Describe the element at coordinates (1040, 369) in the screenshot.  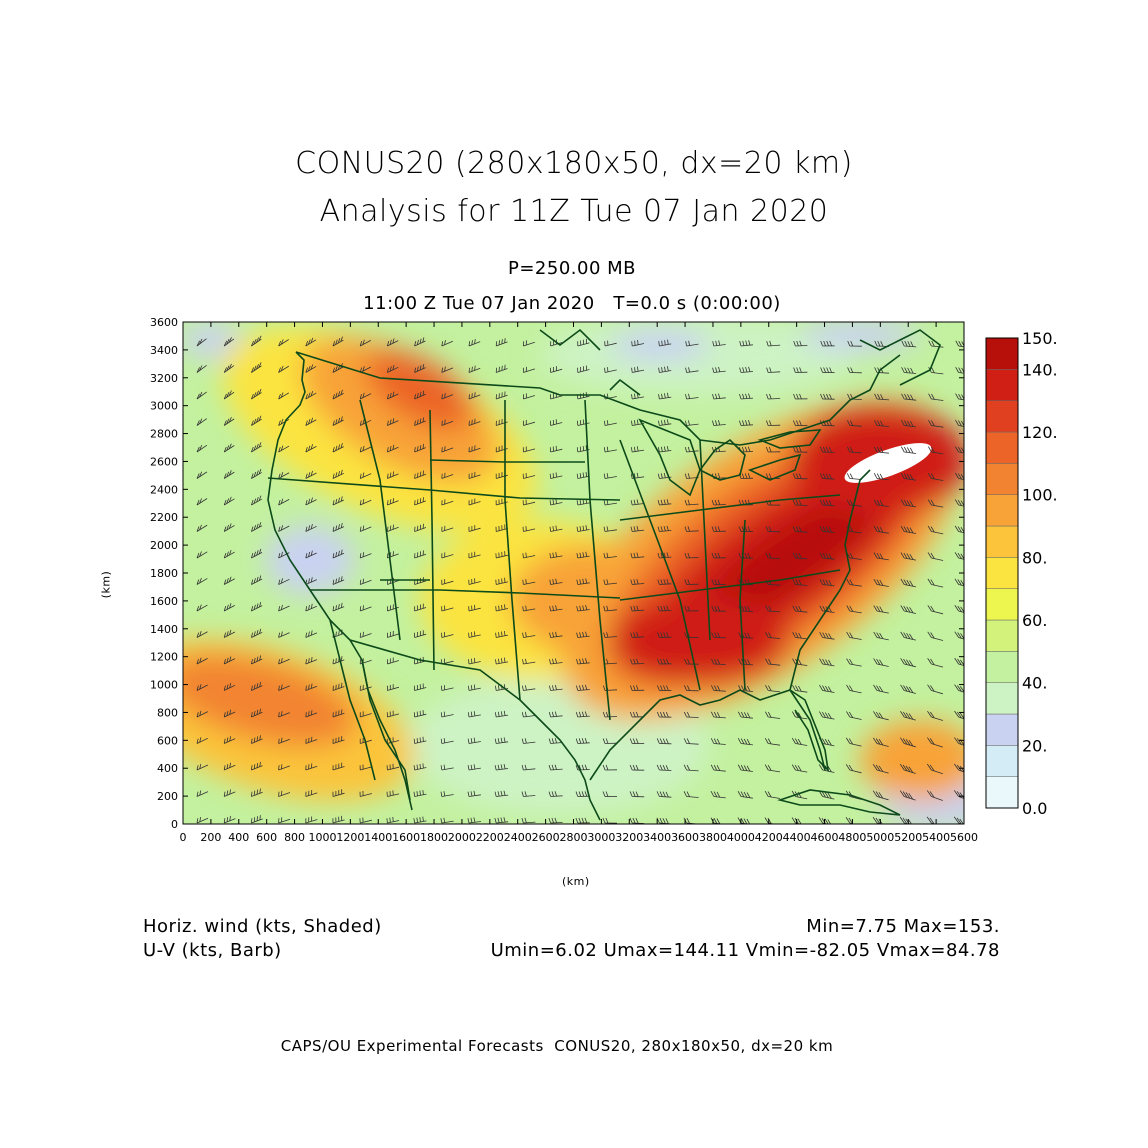
I see `legend-label: 140.` at that location.